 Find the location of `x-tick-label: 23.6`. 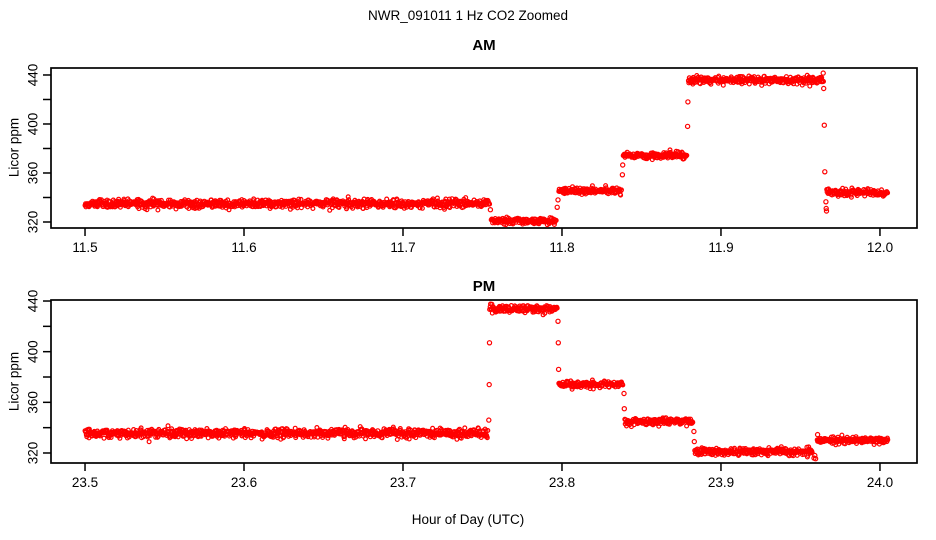

x-tick-label: 23.6 is located at coordinates (244, 482).